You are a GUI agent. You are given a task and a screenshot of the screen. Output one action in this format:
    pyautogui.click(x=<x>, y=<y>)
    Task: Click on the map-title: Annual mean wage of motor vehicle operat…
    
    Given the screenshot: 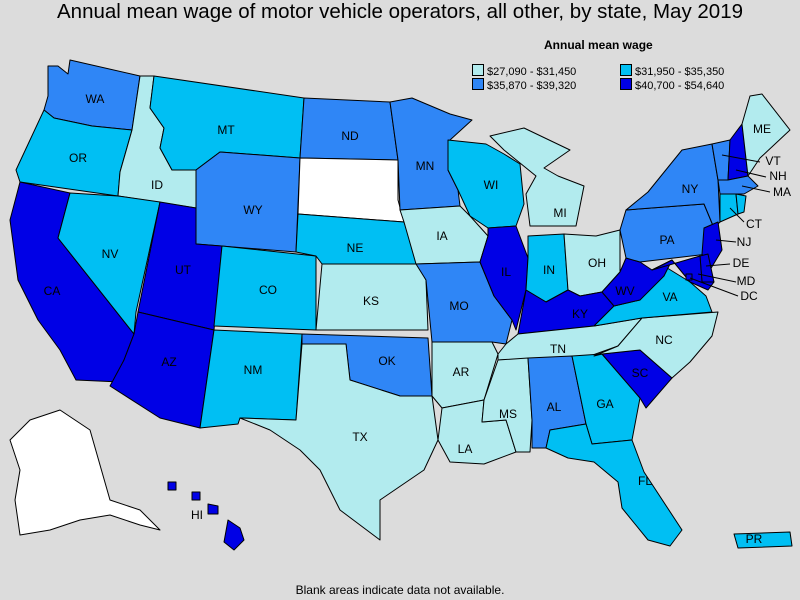 What is the action you would take?
    pyautogui.click(x=400, y=11)
    